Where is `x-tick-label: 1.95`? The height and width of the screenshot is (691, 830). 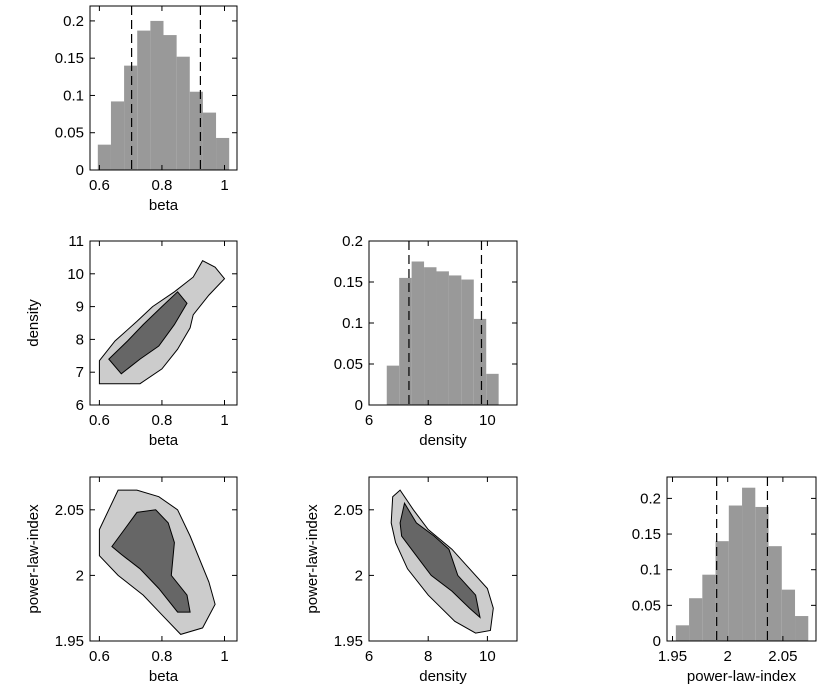
x-tick-label: 1.95 is located at coordinates (672, 656).